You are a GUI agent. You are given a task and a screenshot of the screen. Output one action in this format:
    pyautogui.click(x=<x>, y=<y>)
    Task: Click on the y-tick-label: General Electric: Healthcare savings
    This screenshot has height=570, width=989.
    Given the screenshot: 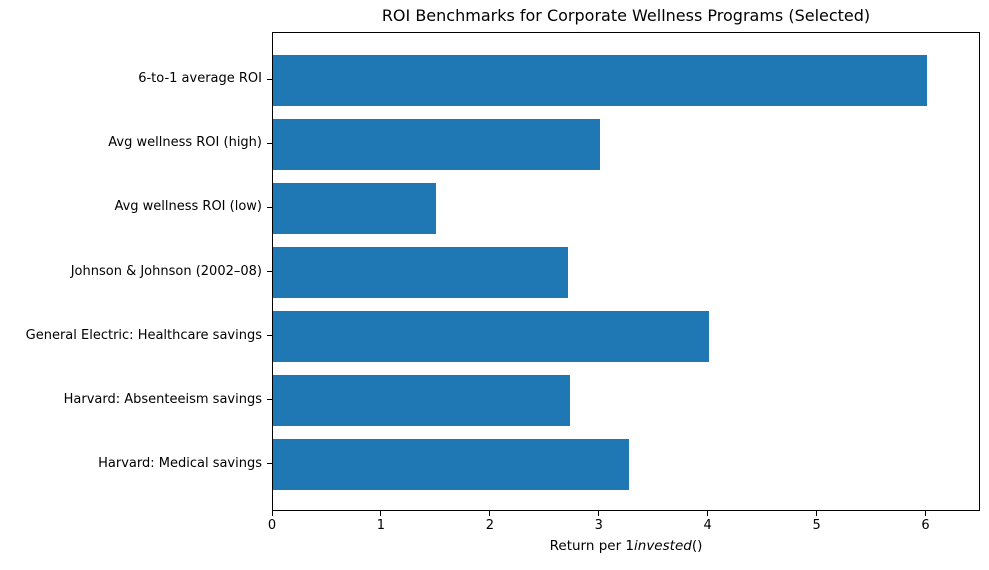 What is the action you would take?
    pyautogui.click(x=143, y=335)
    